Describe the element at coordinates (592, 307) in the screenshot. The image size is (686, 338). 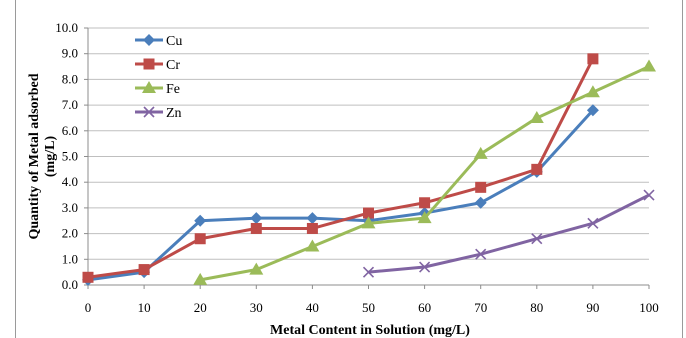
I see `x-tick-label: 90` at that location.